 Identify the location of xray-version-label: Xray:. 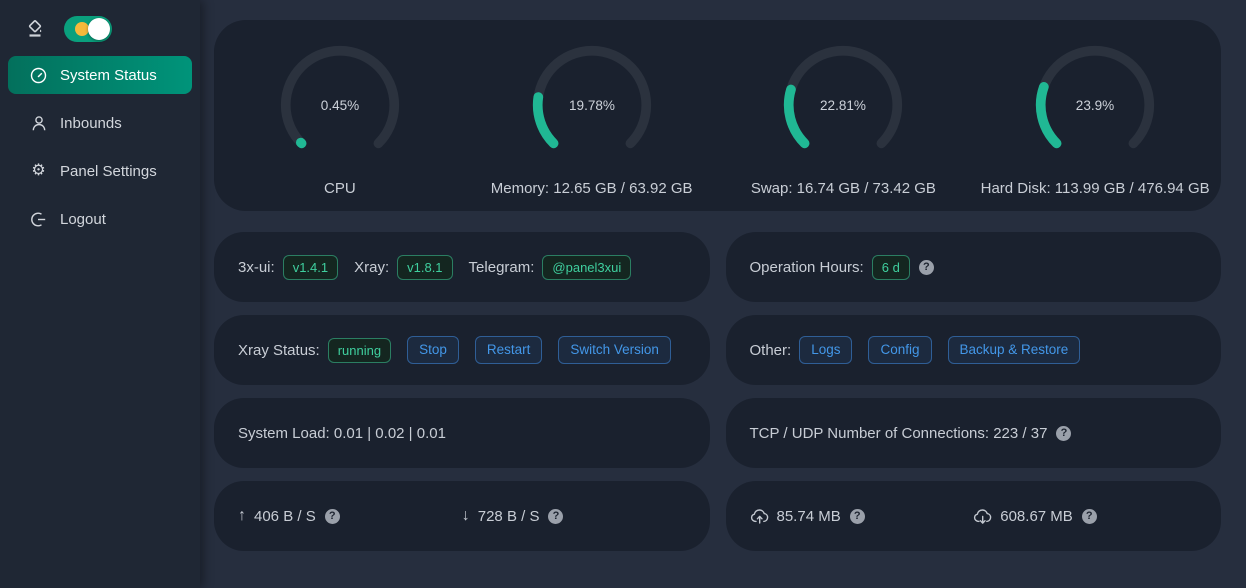
(372, 267).